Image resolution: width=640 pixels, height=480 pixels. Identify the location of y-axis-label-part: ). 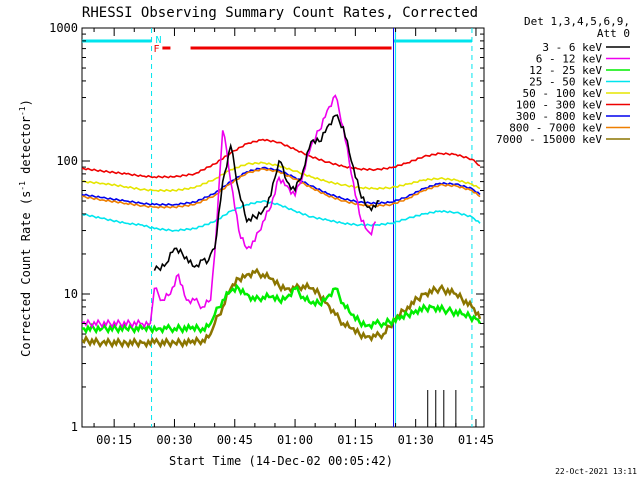
(26, 102).